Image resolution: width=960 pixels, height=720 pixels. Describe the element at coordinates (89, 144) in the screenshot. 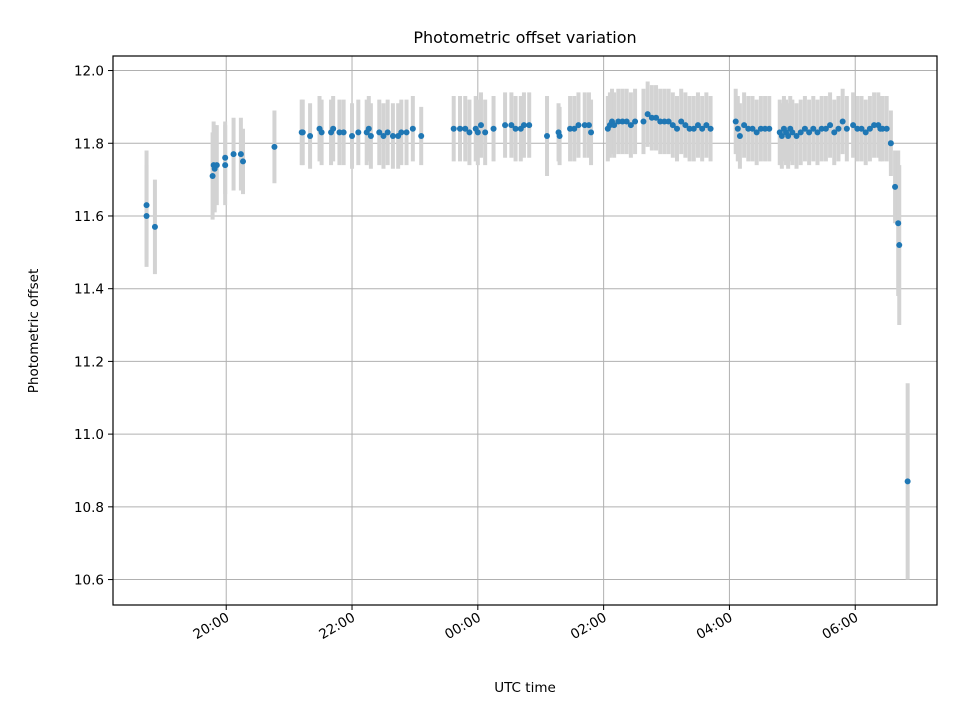

I see `y-tick-label: 11.8` at that location.